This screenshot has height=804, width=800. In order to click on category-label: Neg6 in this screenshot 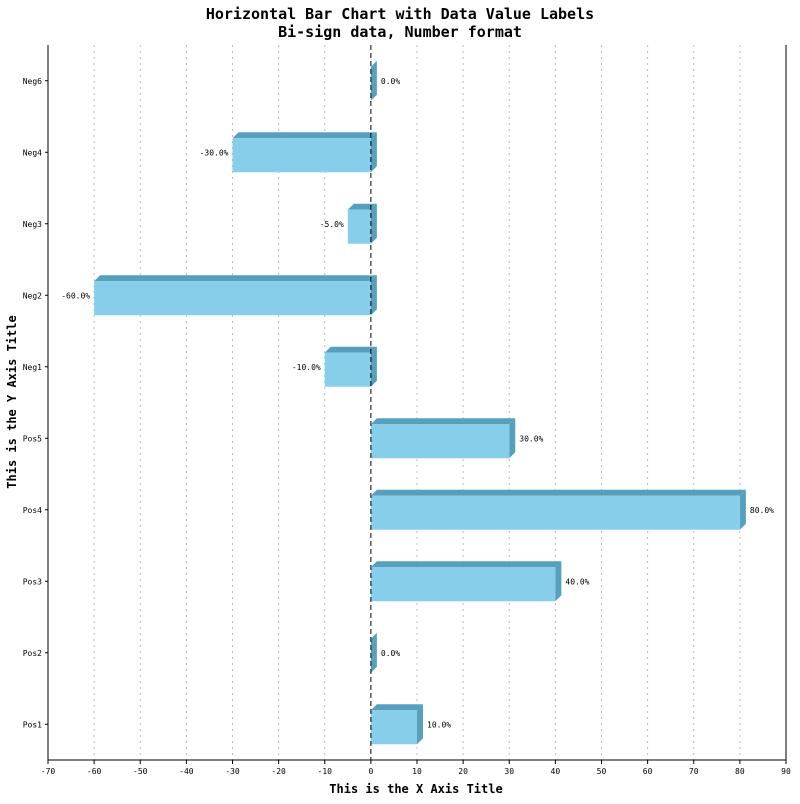, I will do `click(32, 81)`.